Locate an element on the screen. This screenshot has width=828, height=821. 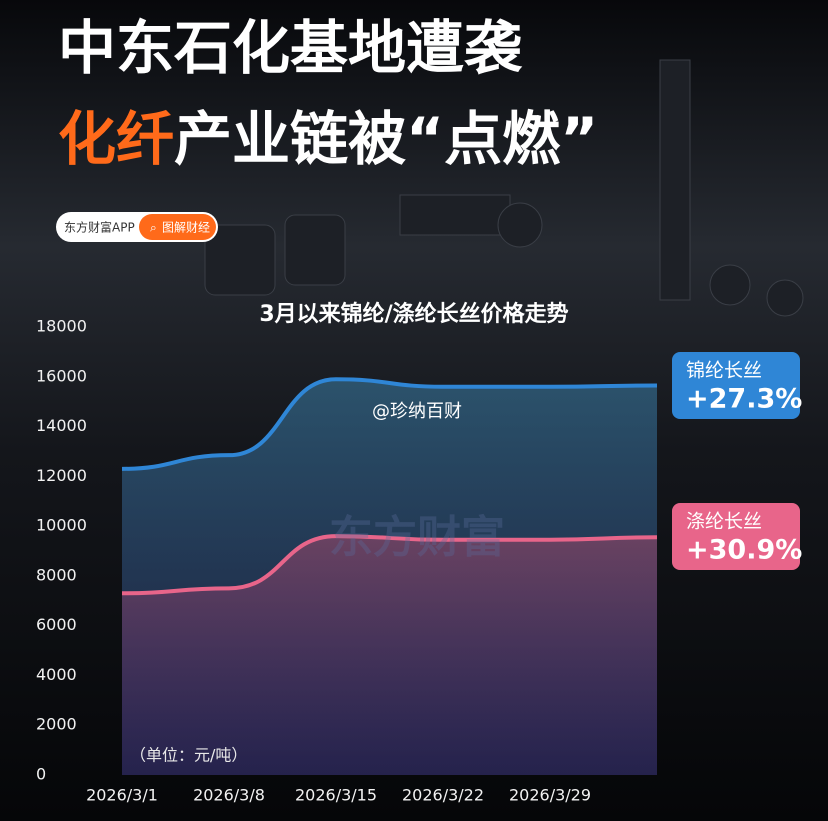
search-icon: ⌕ is located at coordinates (153, 228).